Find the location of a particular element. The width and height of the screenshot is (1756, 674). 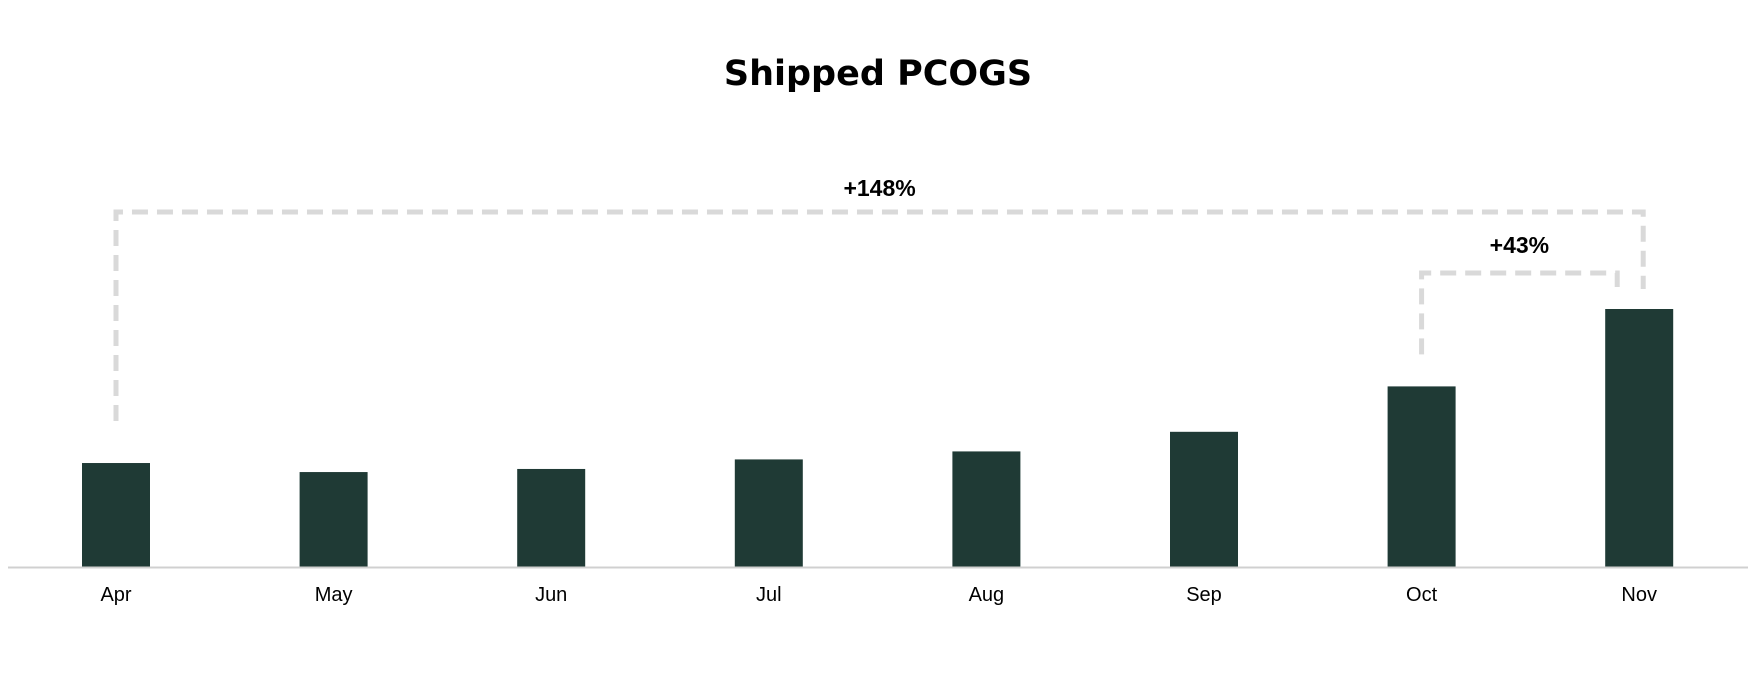

growth-label-1: +148% is located at coordinates (879, 188).